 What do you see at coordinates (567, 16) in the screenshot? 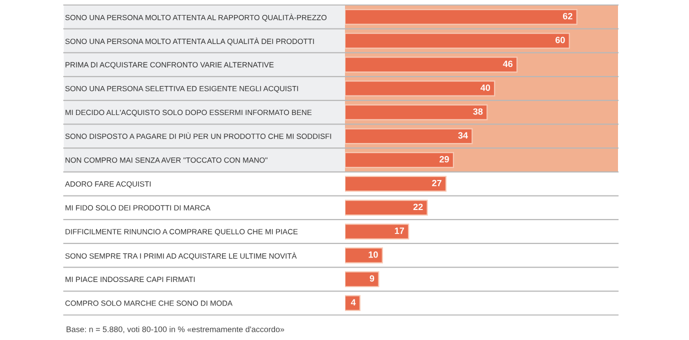
I see `data-label: 62` at bounding box center [567, 16].